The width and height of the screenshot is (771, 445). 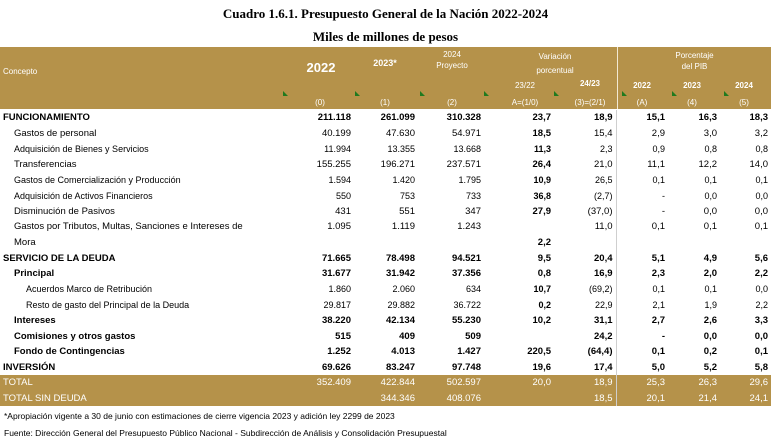 What do you see at coordinates (321, 67) in the screenshot?
I see `header-2022: 2022` at bounding box center [321, 67].